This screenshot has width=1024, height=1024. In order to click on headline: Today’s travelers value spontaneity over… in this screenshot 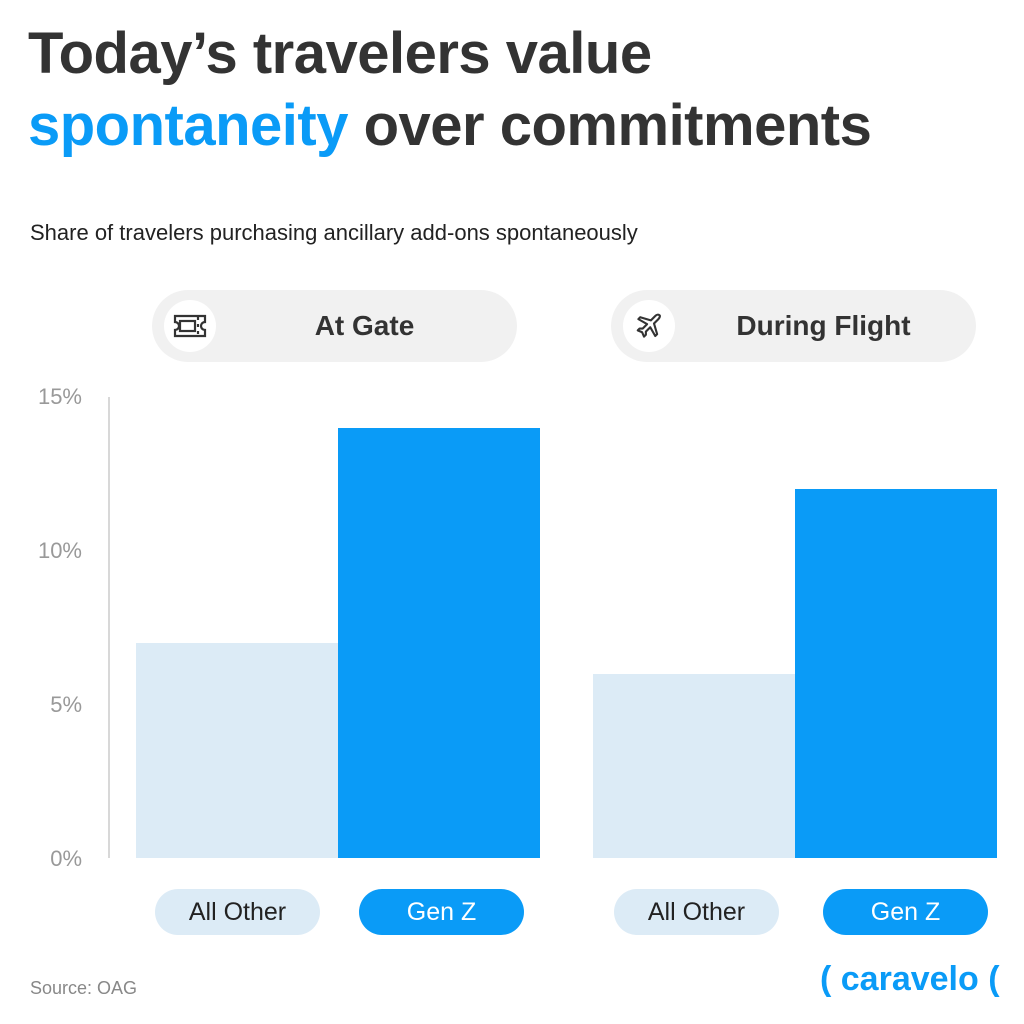, I will do `click(450, 90)`.